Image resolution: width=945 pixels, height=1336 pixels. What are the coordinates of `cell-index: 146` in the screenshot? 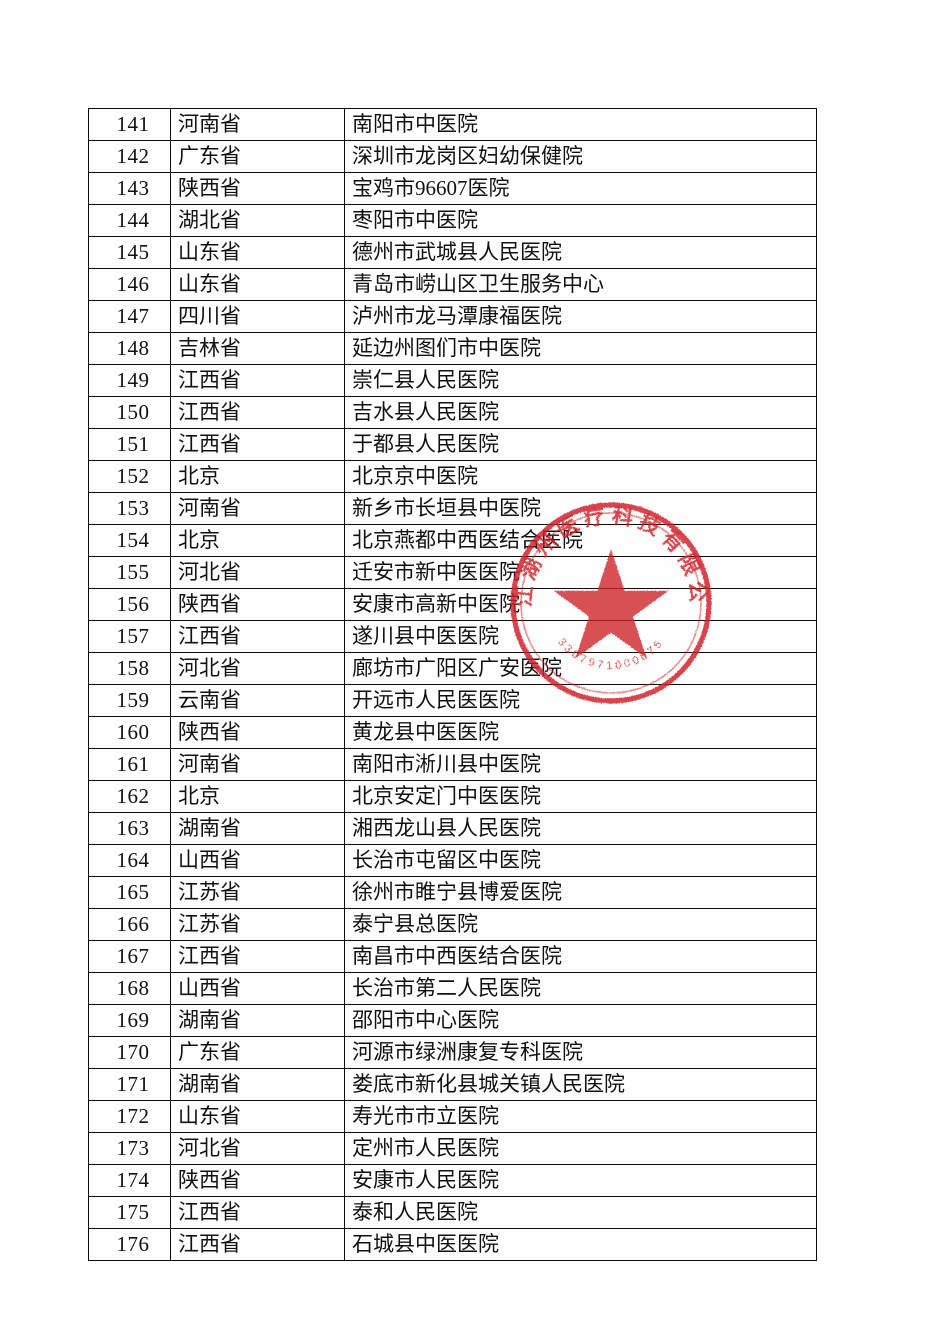 It's located at (129, 284).